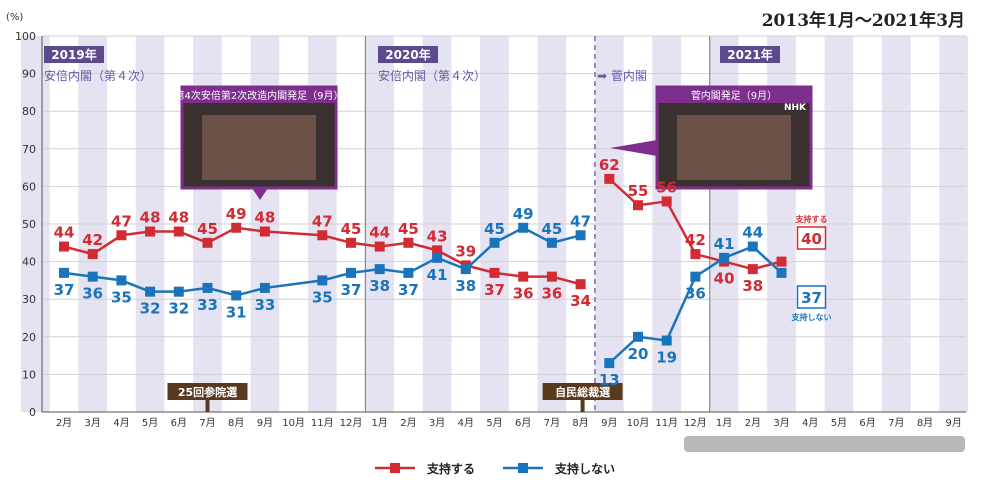 Image resolution: width=981 pixels, height=488 pixels. I want to click on y-unit-label: (%), so click(14, 17).